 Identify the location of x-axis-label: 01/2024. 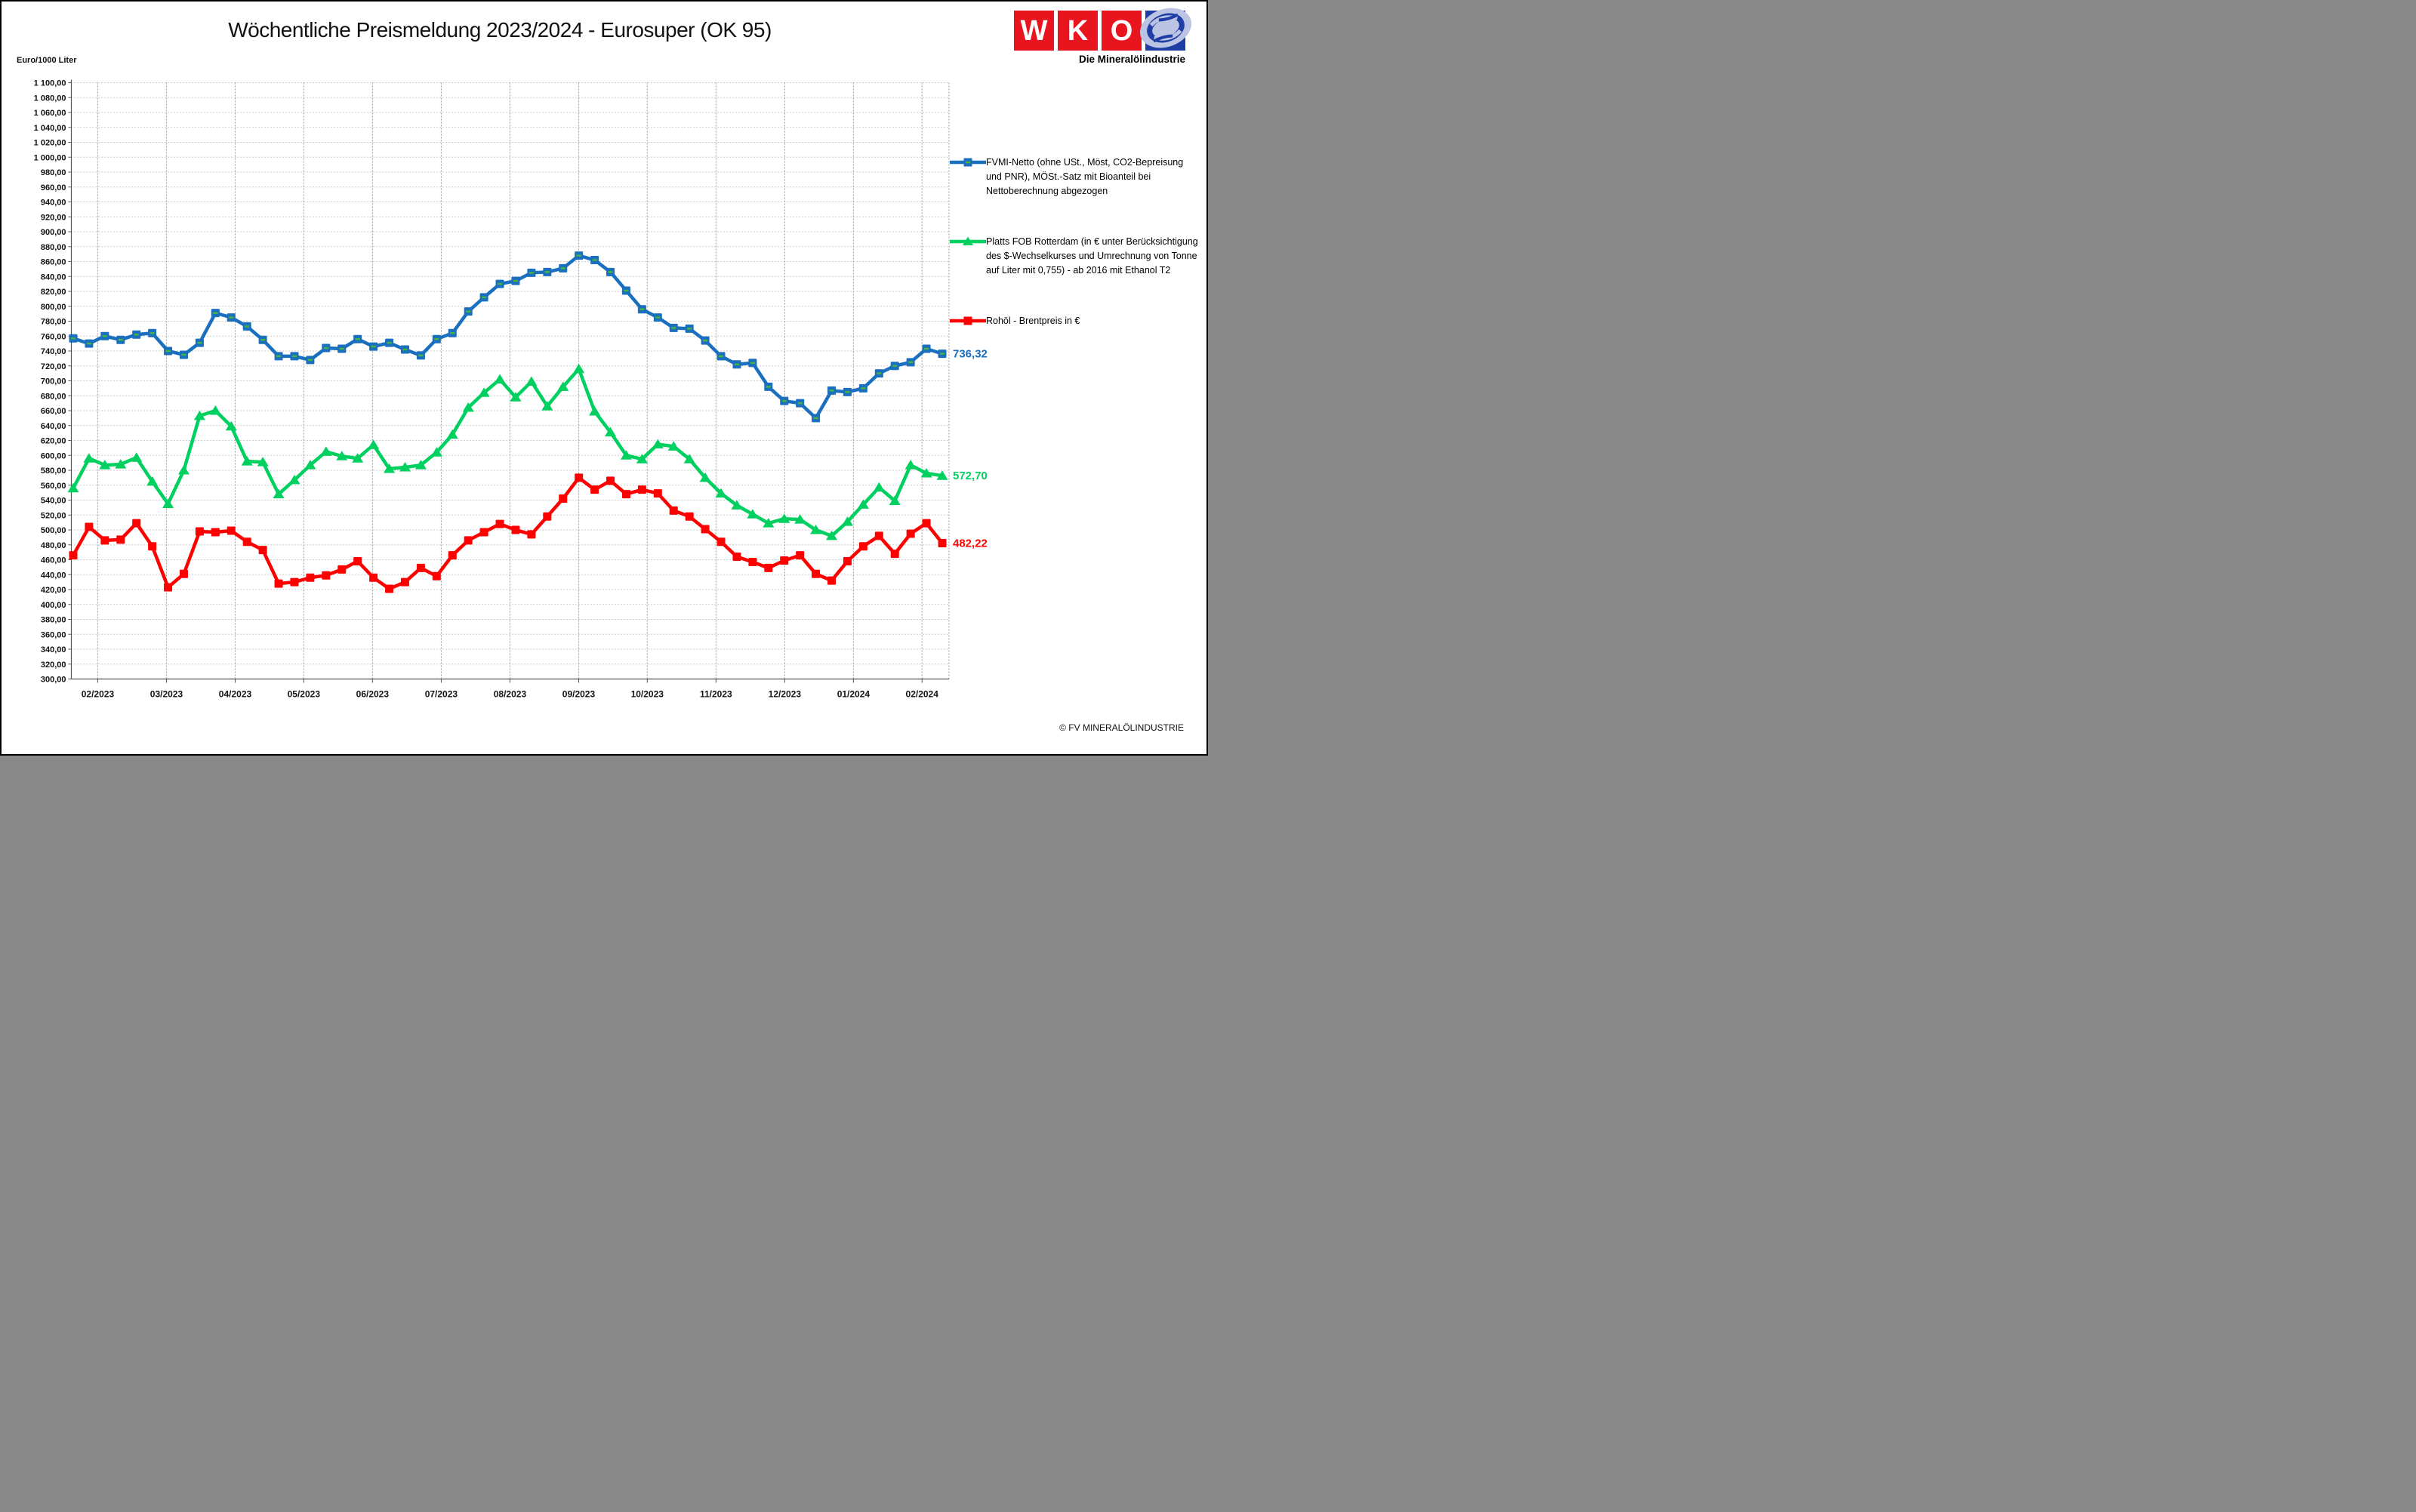
(854, 694).